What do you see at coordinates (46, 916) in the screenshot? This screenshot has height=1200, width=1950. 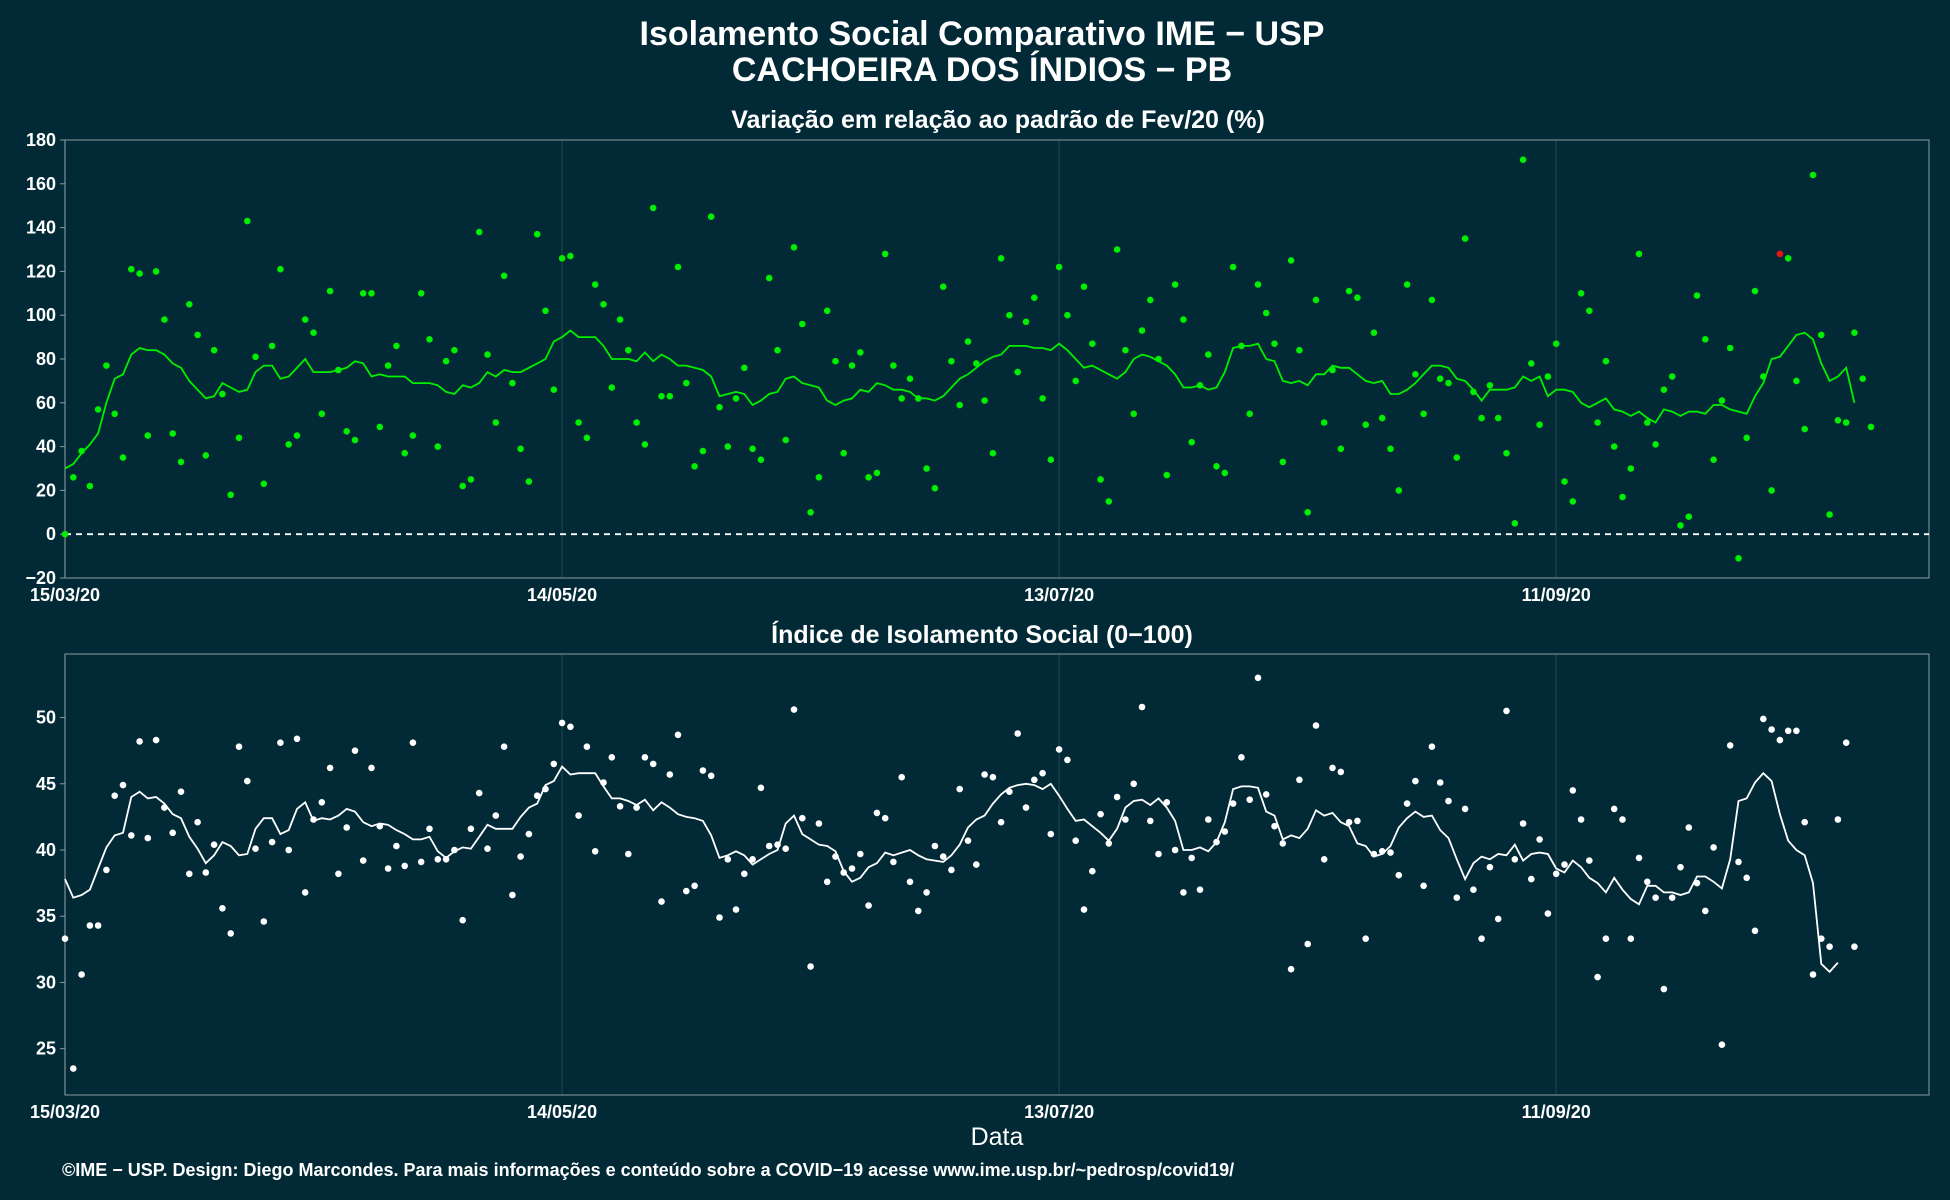 I see `bottom-y-tick-label: 35` at bounding box center [46, 916].